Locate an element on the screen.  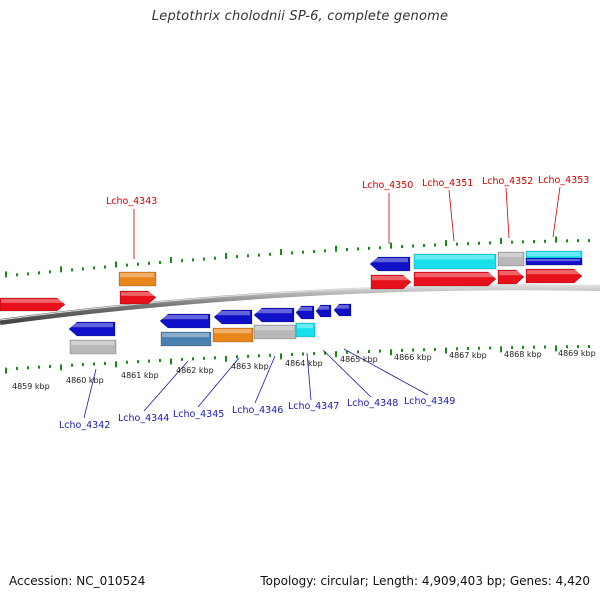
gene-label-lcho-4351: Lcho_4351 is located at coordinates (447, 183).